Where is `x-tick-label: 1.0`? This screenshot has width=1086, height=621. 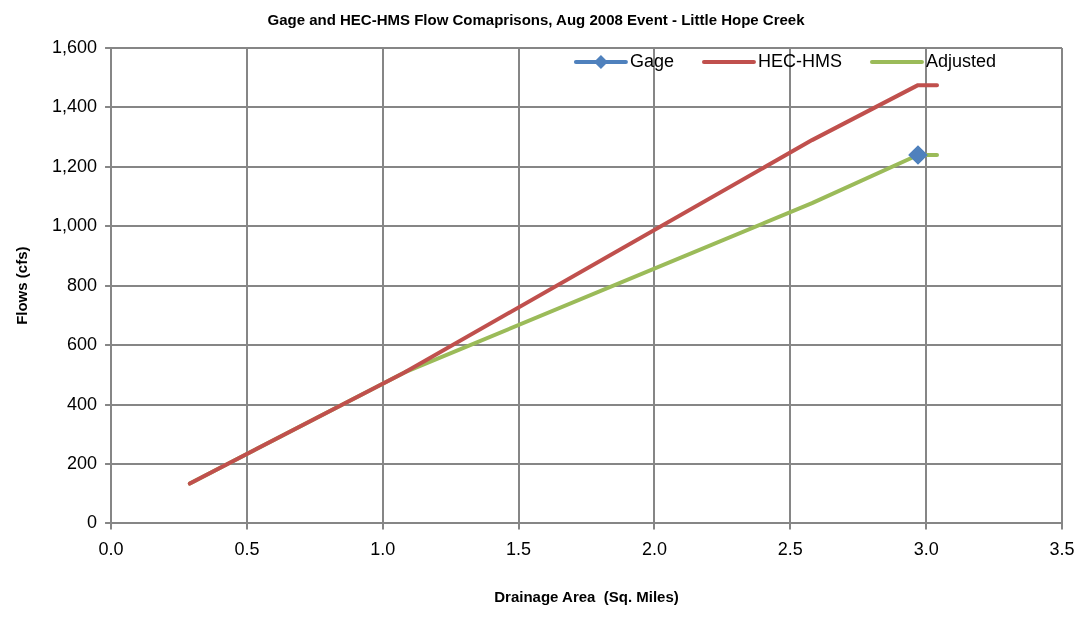 x-tick-label: 1.0 is located at coordinates (383, 549).